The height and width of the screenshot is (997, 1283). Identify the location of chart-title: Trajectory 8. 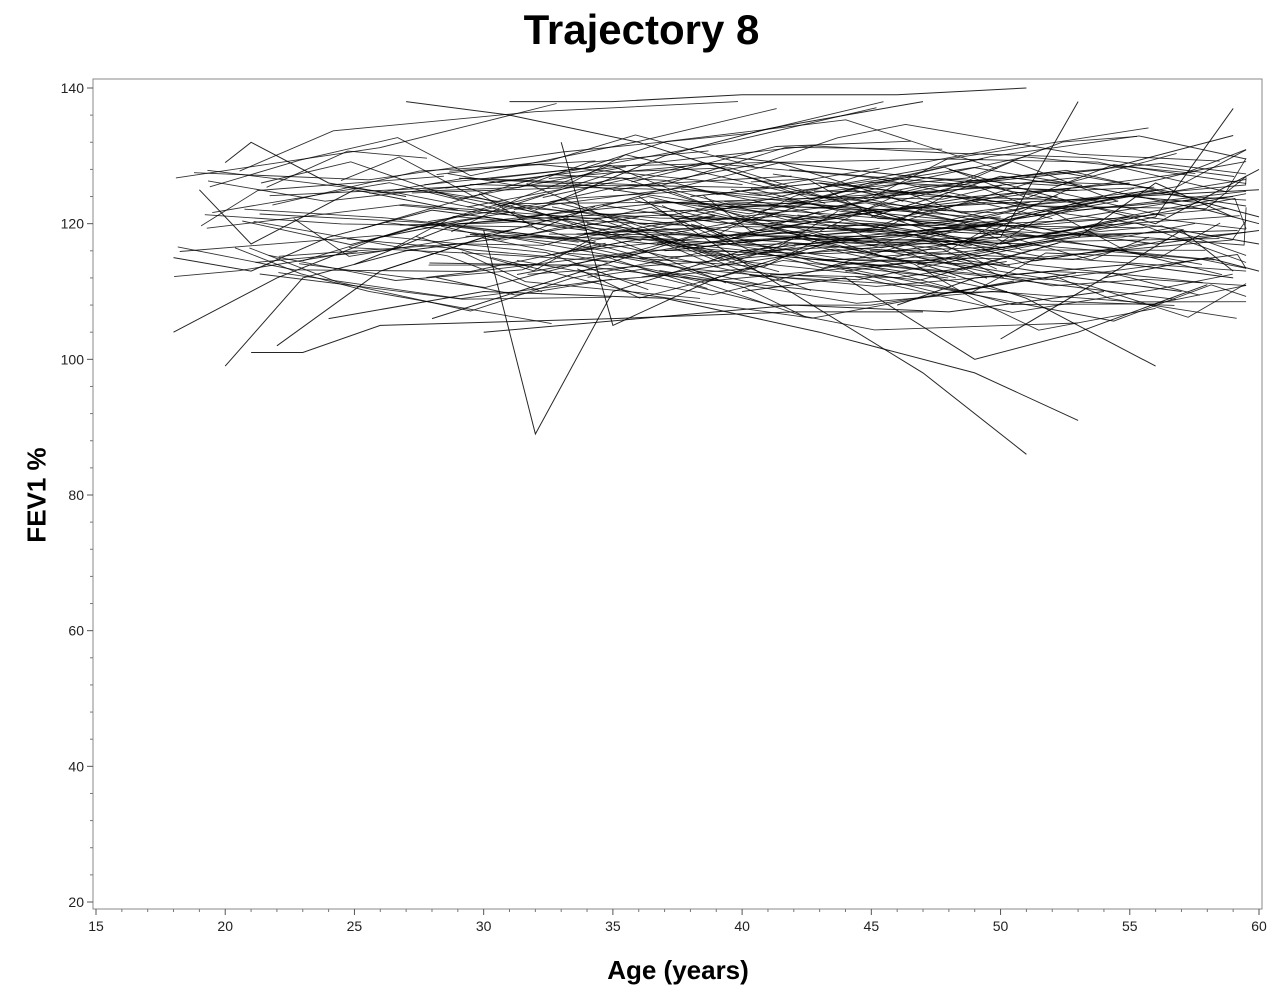
(641, 29).